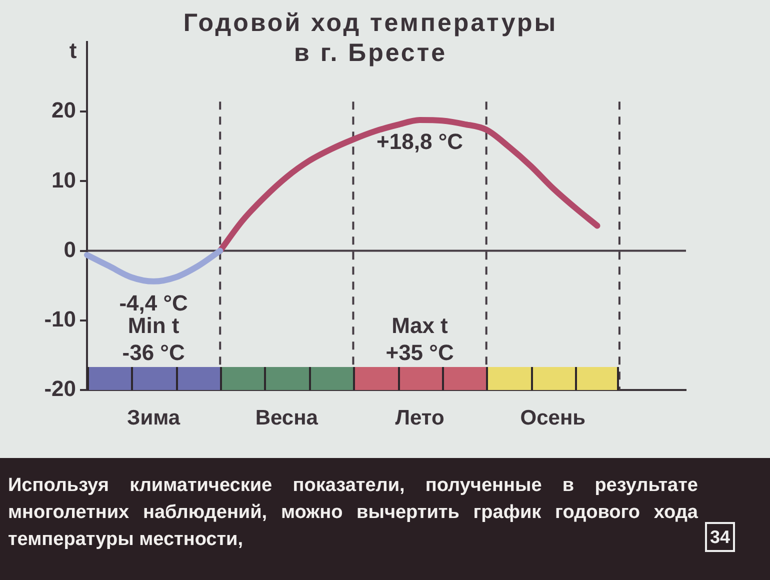 This screenshot has width=770, height=580. What do you see at coordinates (720, 537) in the screenshot?
I see `text: 34` at bounding box center [720, 537].